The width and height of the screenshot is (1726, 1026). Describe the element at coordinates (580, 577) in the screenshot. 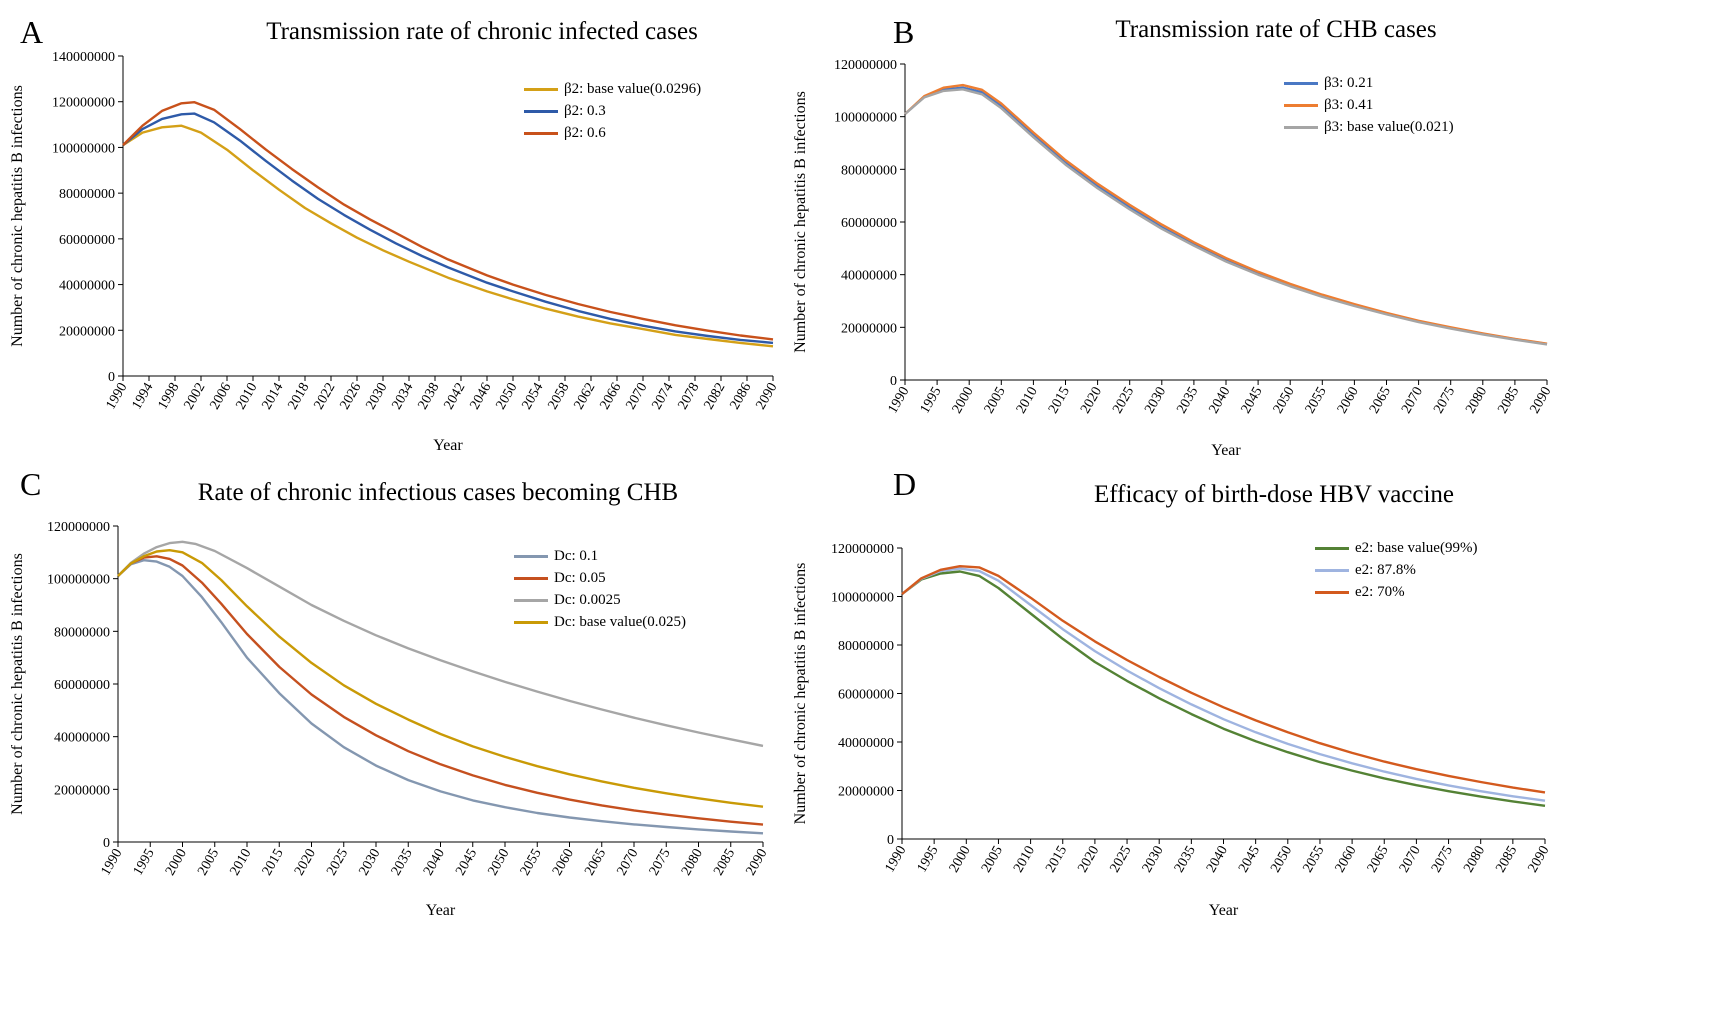

I see `legend-label: Dc: 0.05` at that location.